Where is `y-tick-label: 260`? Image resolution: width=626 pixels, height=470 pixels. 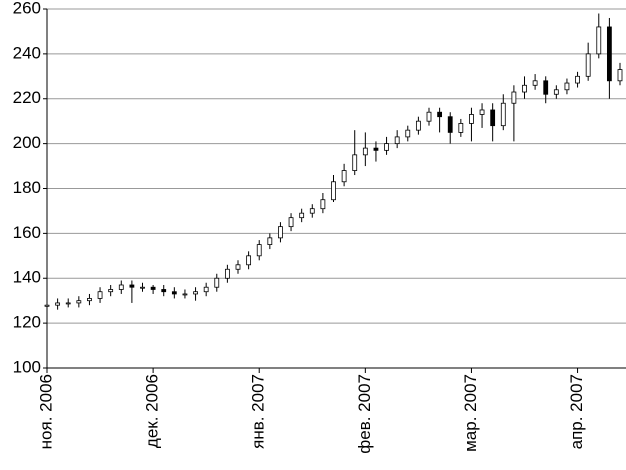 y-tick-label: 260 is located at coordinates (27, 8).